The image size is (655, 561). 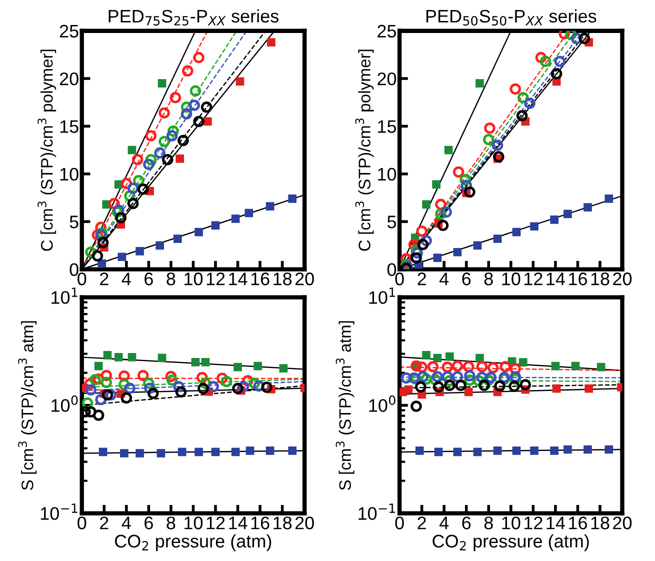 I want to click on chart-title: PED$_{50}$S$_{50}$-P$_{XX}$ series, so click(x=511, y=17).